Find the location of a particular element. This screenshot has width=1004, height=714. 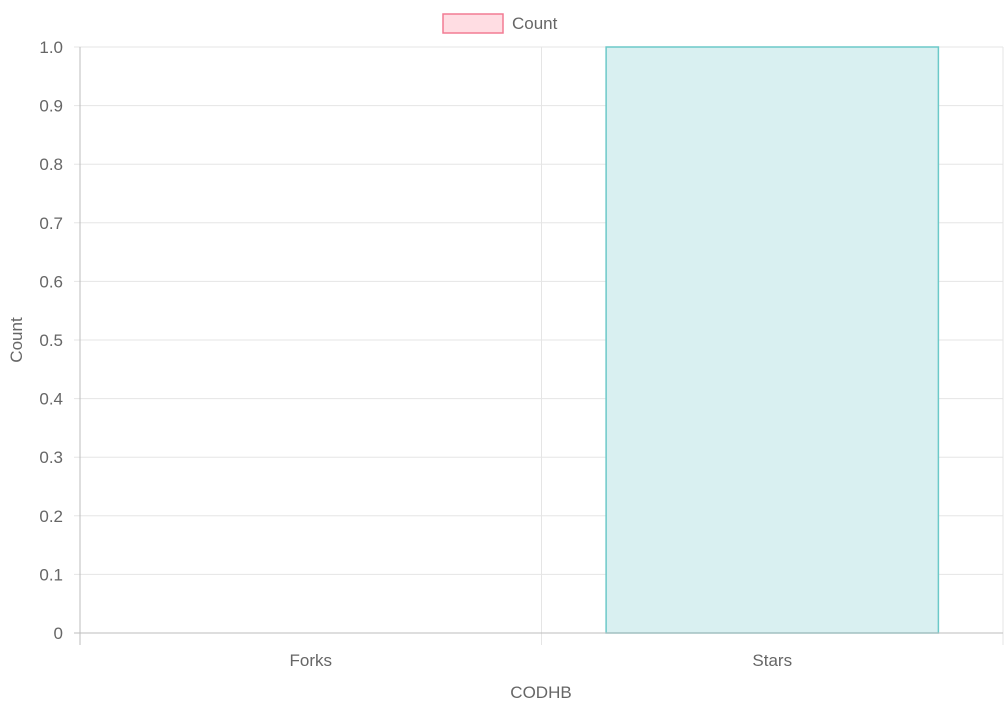

legend-swatch is located at coordinates (473, 23).